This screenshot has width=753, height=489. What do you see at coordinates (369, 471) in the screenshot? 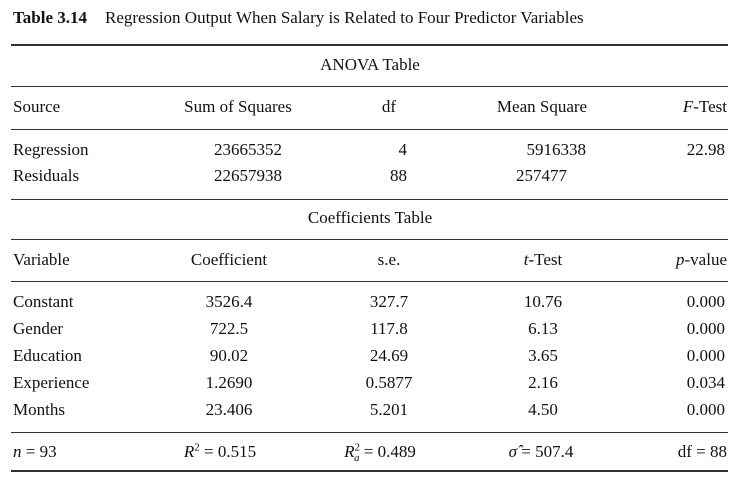
I see `bottom-rule` at bounding box center [369, 471].